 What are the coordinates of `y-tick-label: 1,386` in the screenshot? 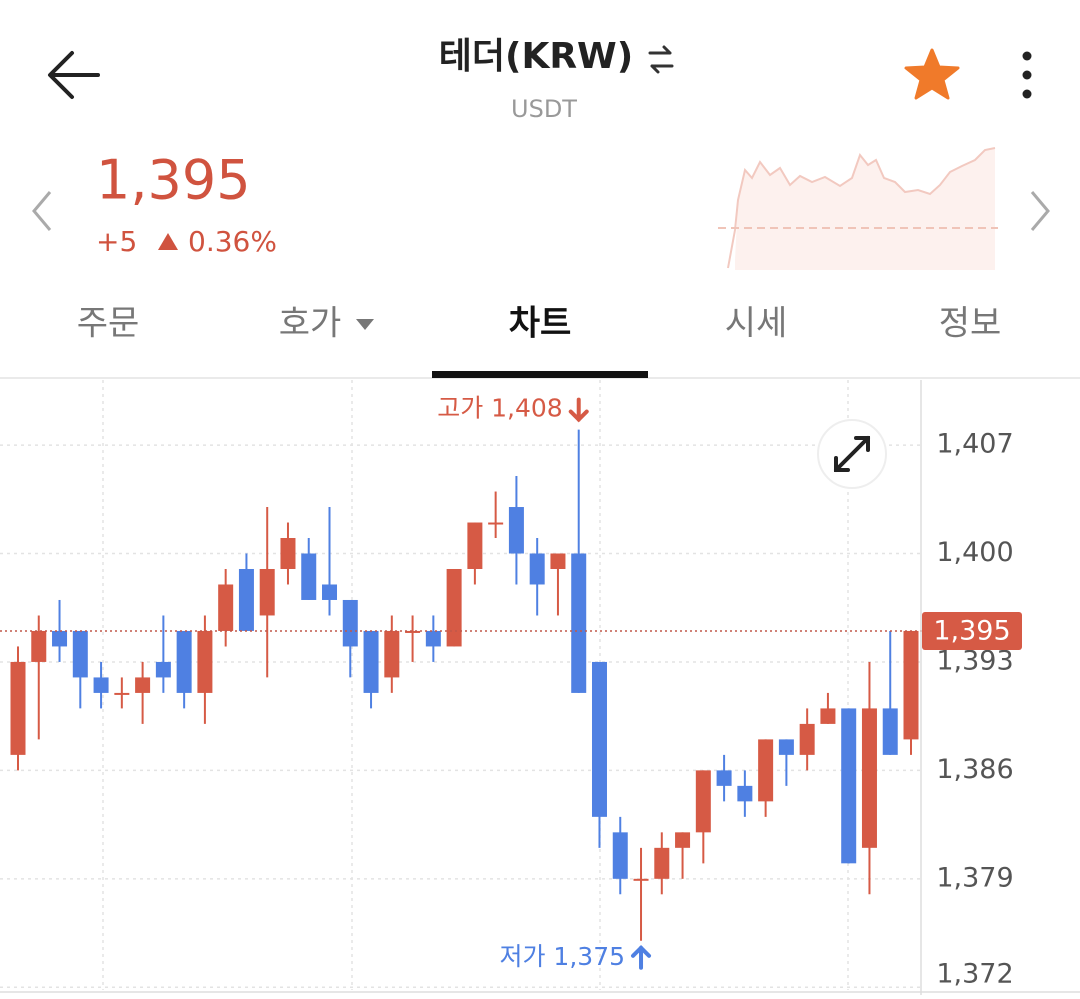 It's located at (974, 769).